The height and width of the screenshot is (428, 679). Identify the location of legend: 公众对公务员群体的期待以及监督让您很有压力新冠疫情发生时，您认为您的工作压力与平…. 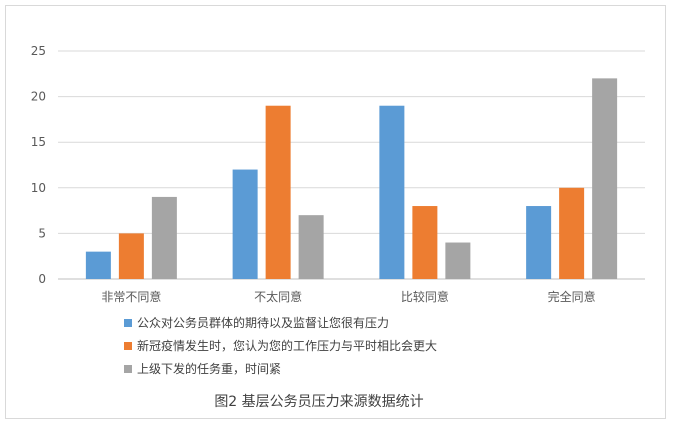
(280, 345).